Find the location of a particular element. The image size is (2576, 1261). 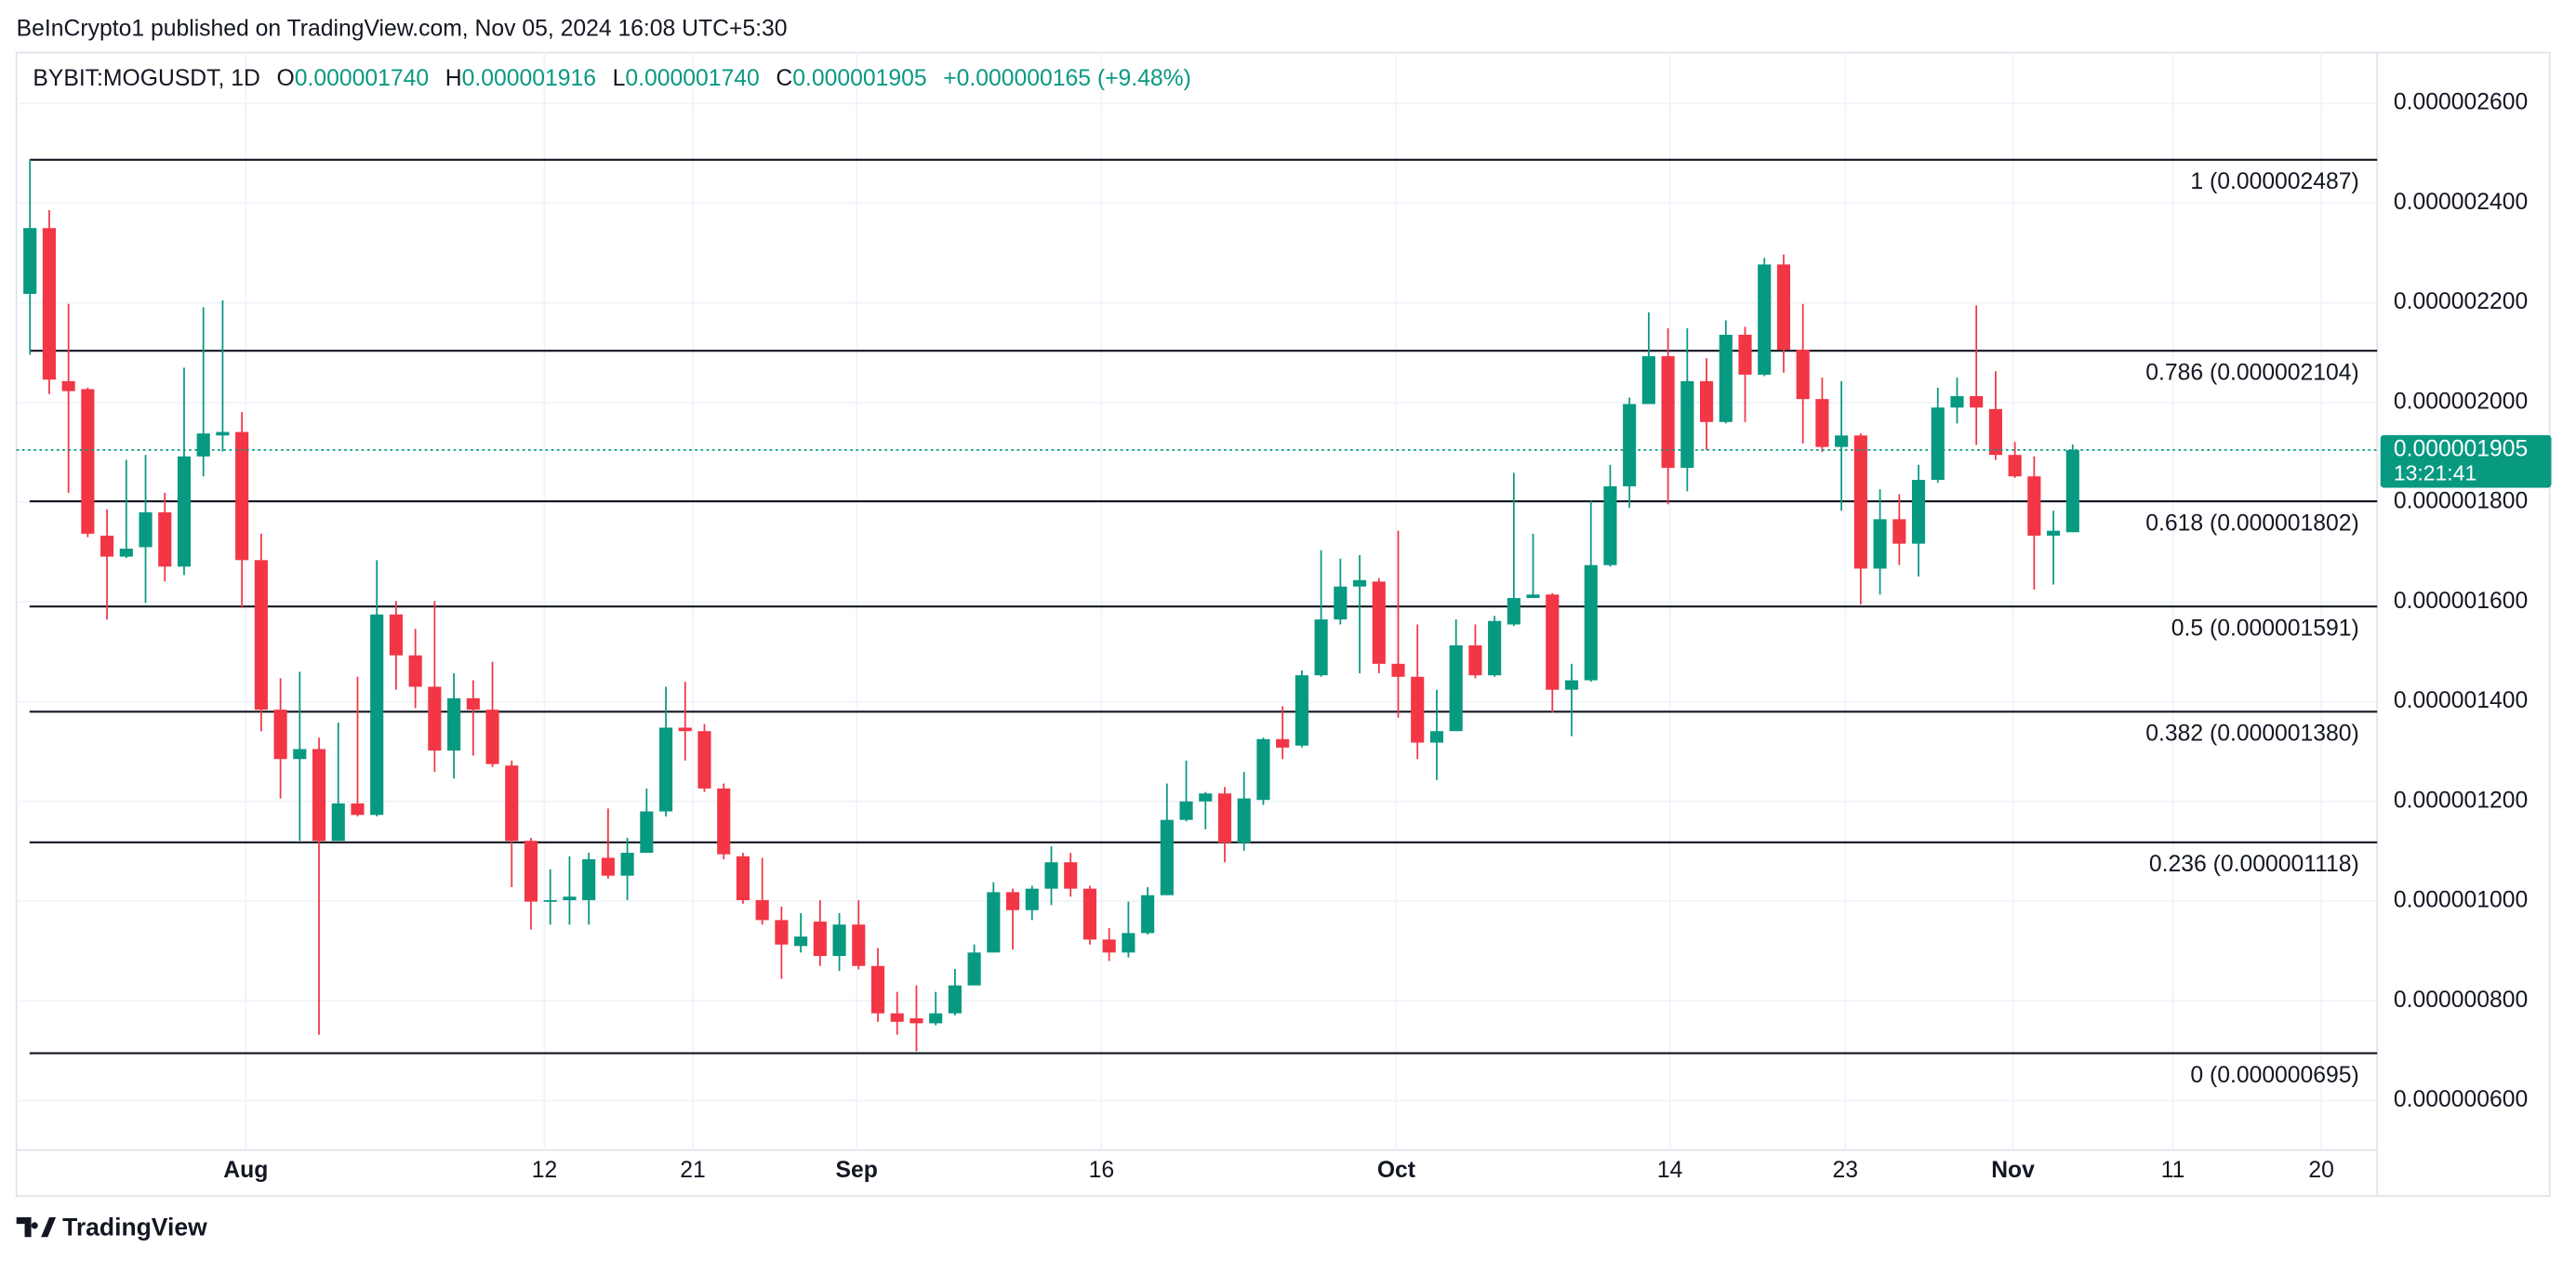

x-tick-label: 20 is located at coordinates (2321, 1170).